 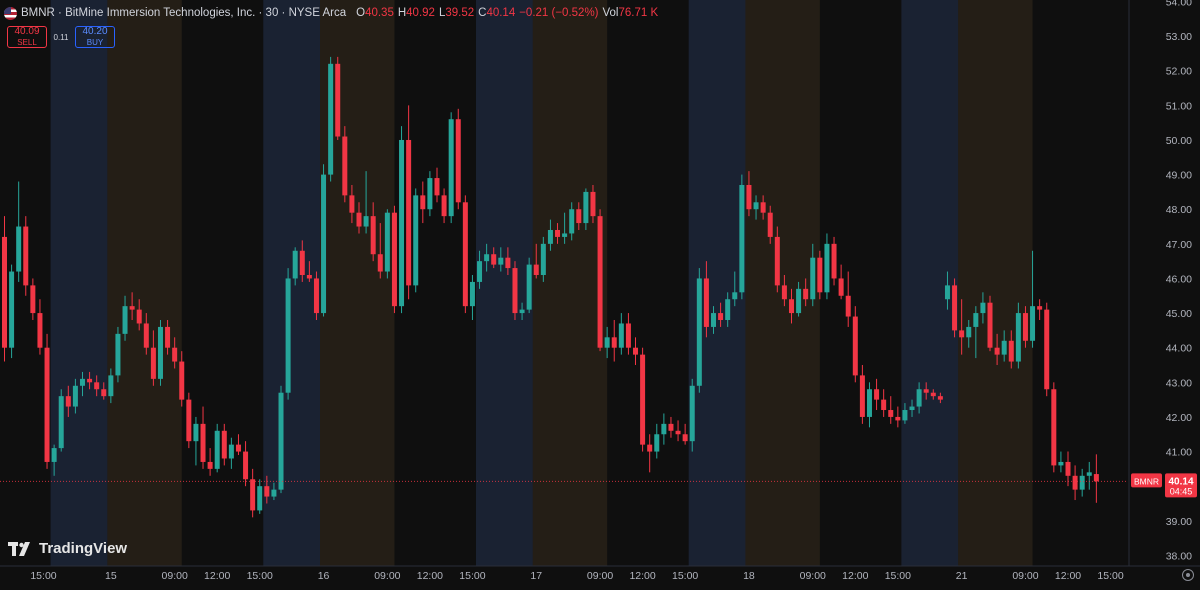 I want to click on spread-value: 0.11, so click(x=61, y=37).